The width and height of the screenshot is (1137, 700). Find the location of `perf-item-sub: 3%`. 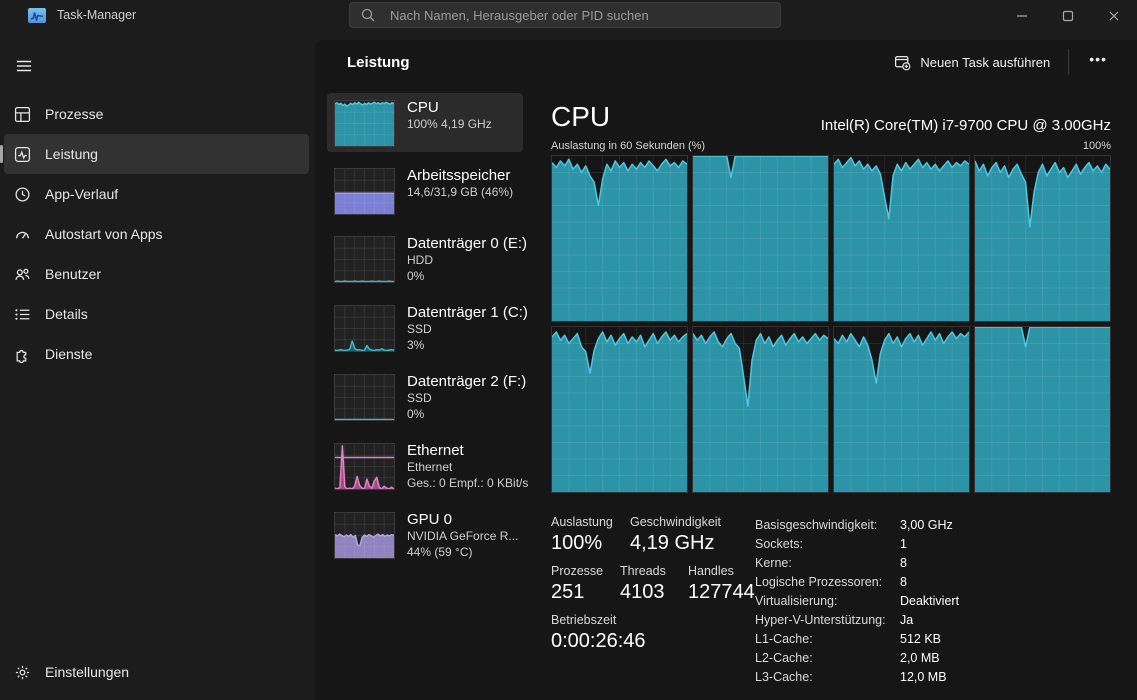

perf-item-sub: 3% is located at coordinates (416, 344).